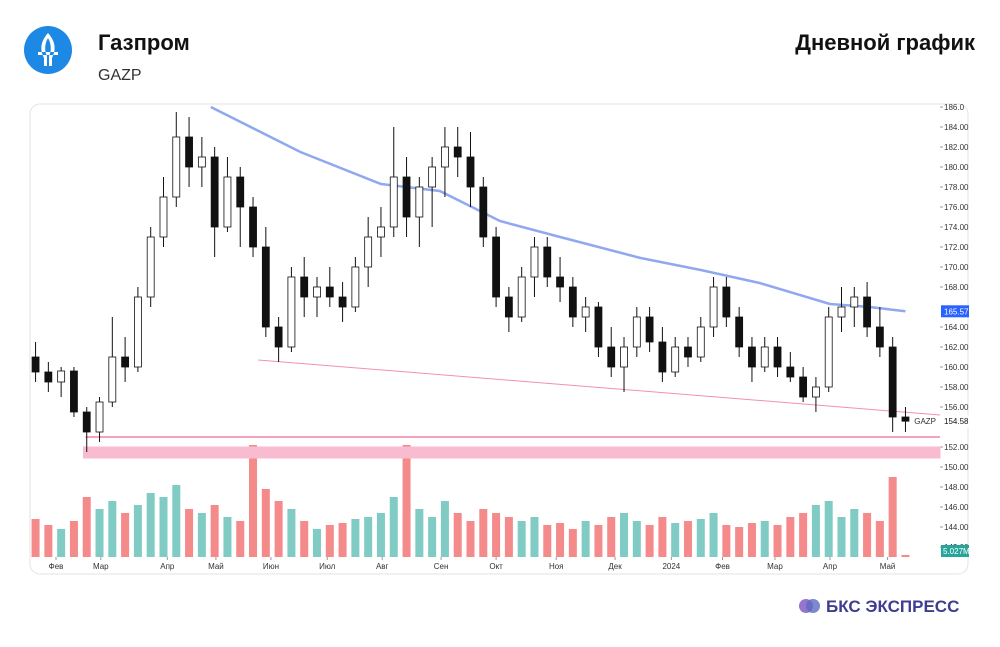 The height and width of the screenshot is (647, 1000). I want to click on y-tick-label: 152.00, so click(956, 447).